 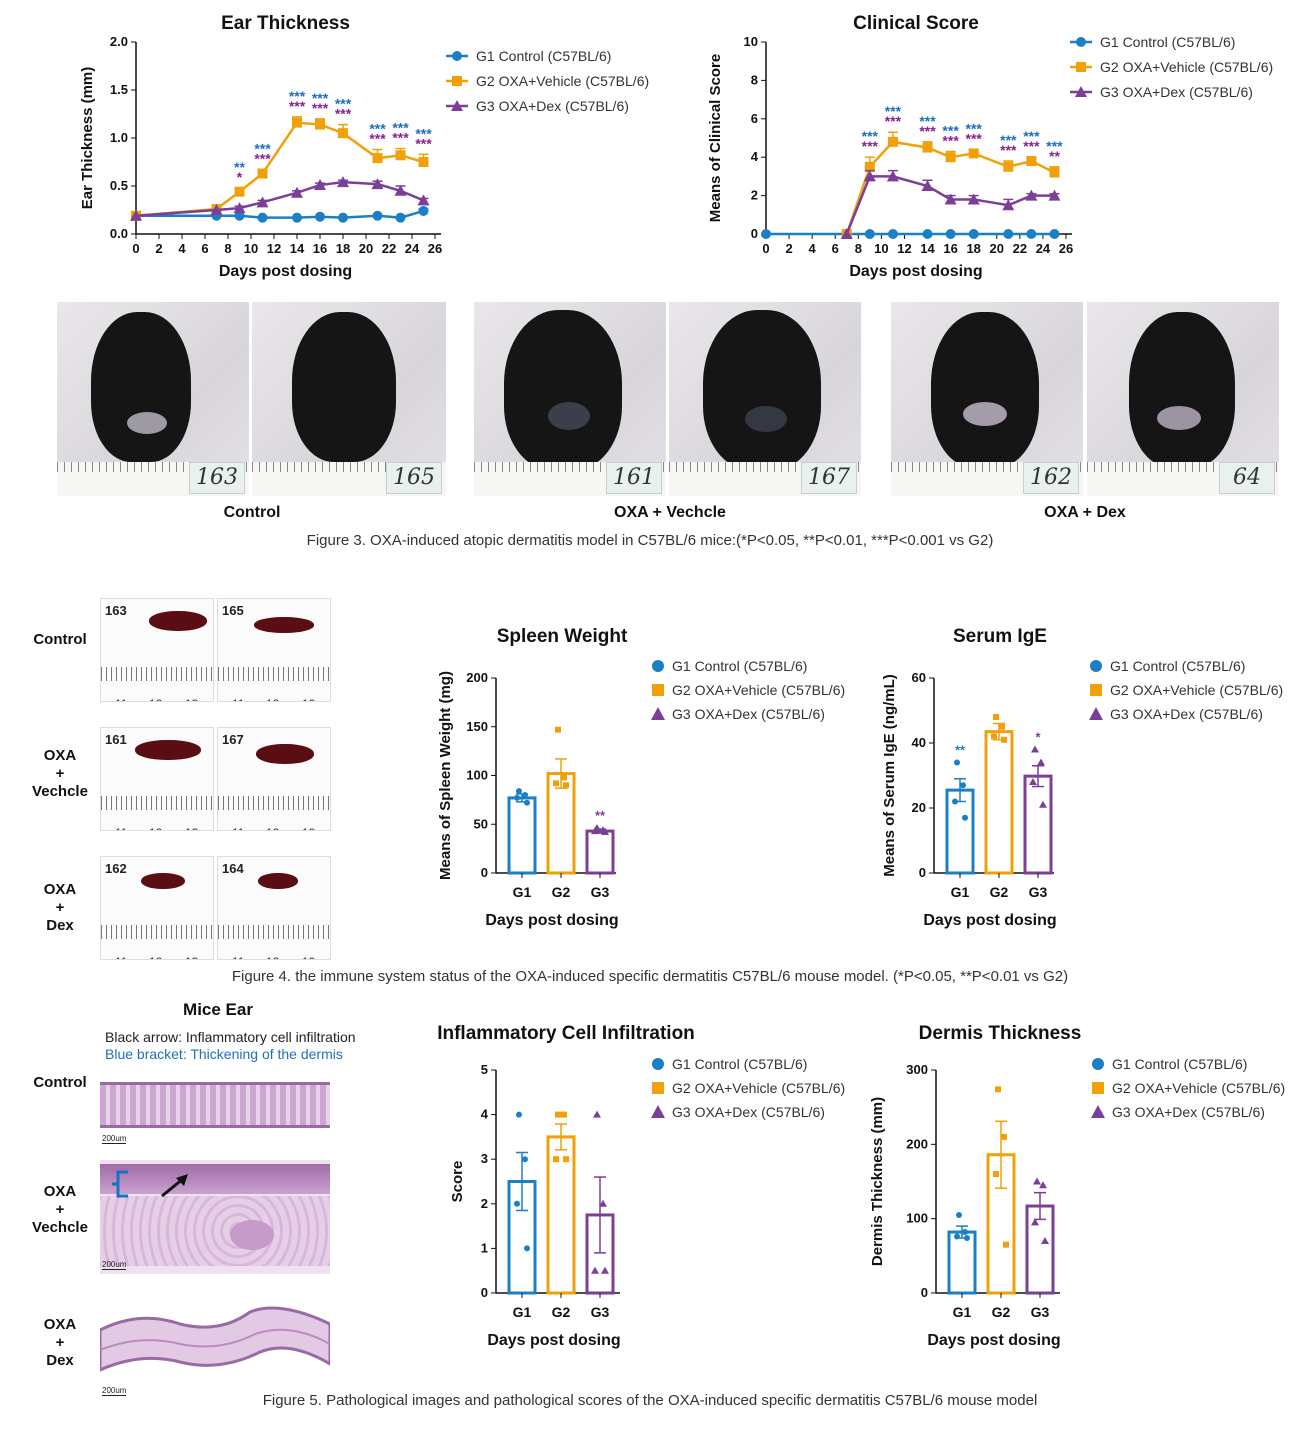 What do you see at coordinates (477, 775) in the screenshot?
I see `y-tick-label: 100` at bounding box center [477, 775].